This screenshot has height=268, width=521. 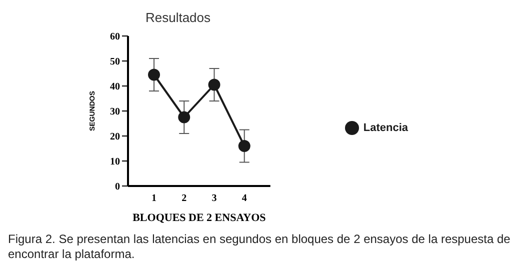 I want to click on y-tick-label: 20, so click(x=115, y=137).